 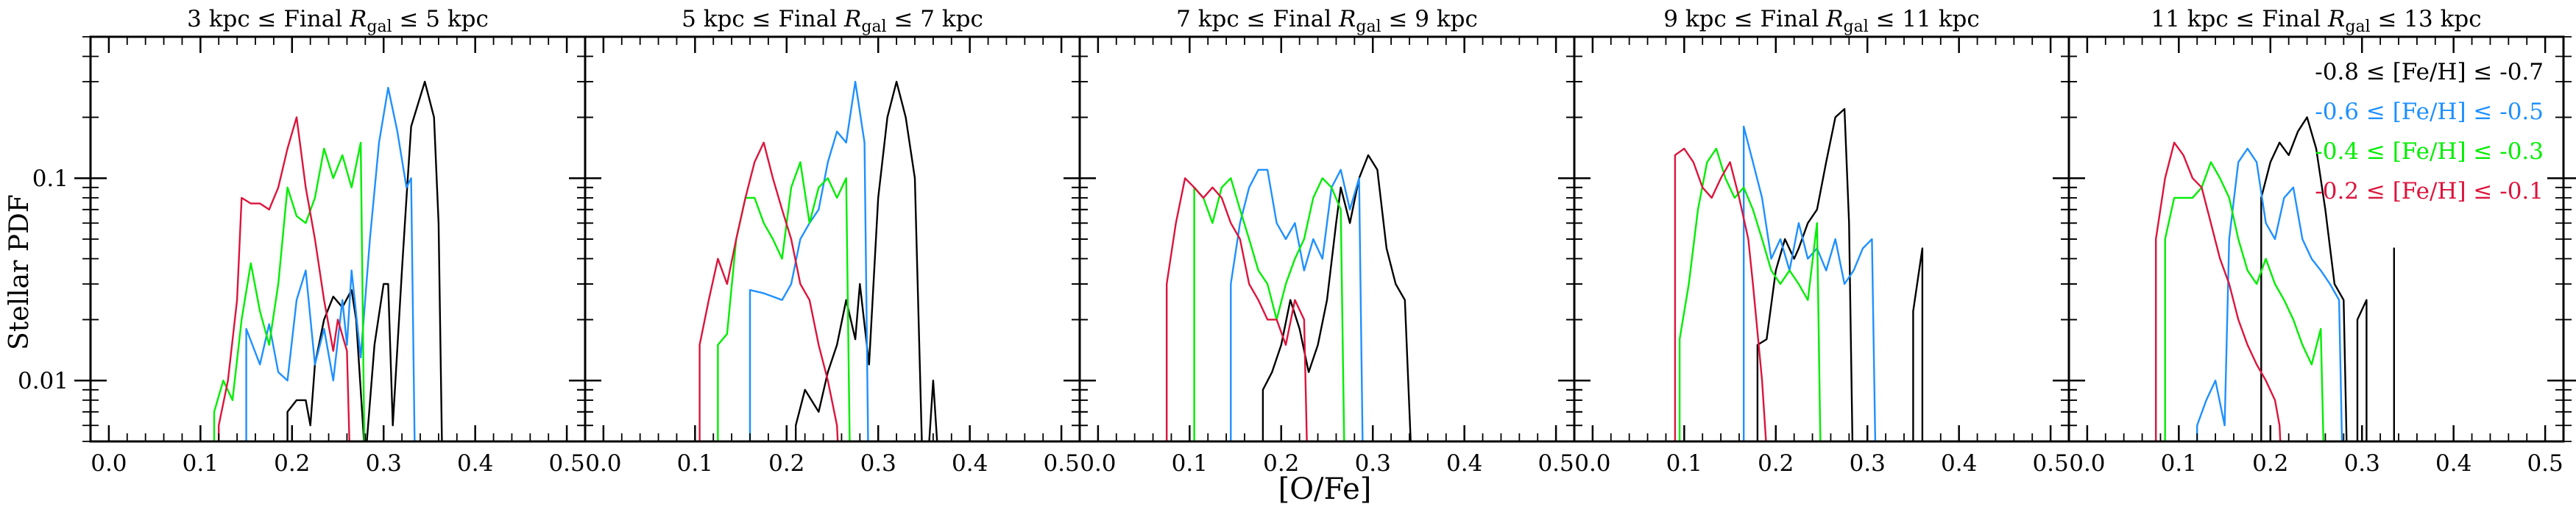 What do you see at coordinates (833, 21) in the screenshot?
I see `panel-title: 5 kpc ≤ Final Rgal ≤ 7 kpc` at bounding box center [833, 21].